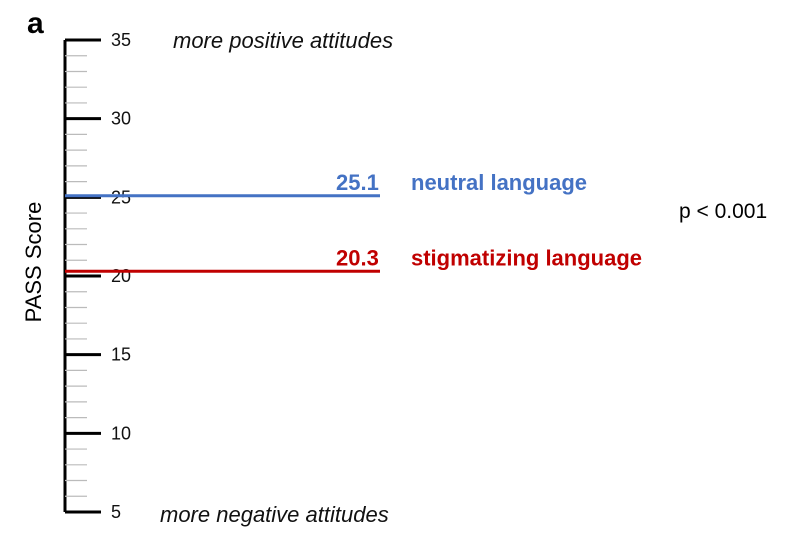 Image resolution: width=790 pixels, height=546 pixels. What do you see at coordinates (526, 257) in the screenshot?
I see `series-name-label: stigmatizing language` at bounding box center [526, 257].